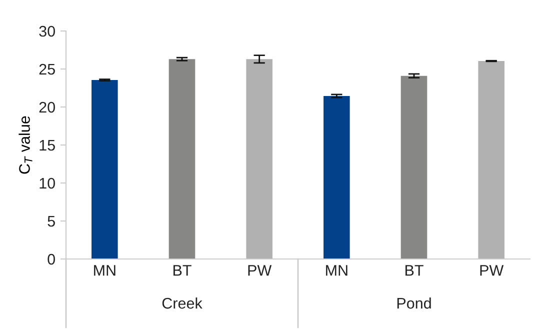 Image resolution: width=538 pixels, height=330 pixels. Describe the element at coordinates (47, 107) in the screenshot. I see `y-tick-label: 20` at that location.